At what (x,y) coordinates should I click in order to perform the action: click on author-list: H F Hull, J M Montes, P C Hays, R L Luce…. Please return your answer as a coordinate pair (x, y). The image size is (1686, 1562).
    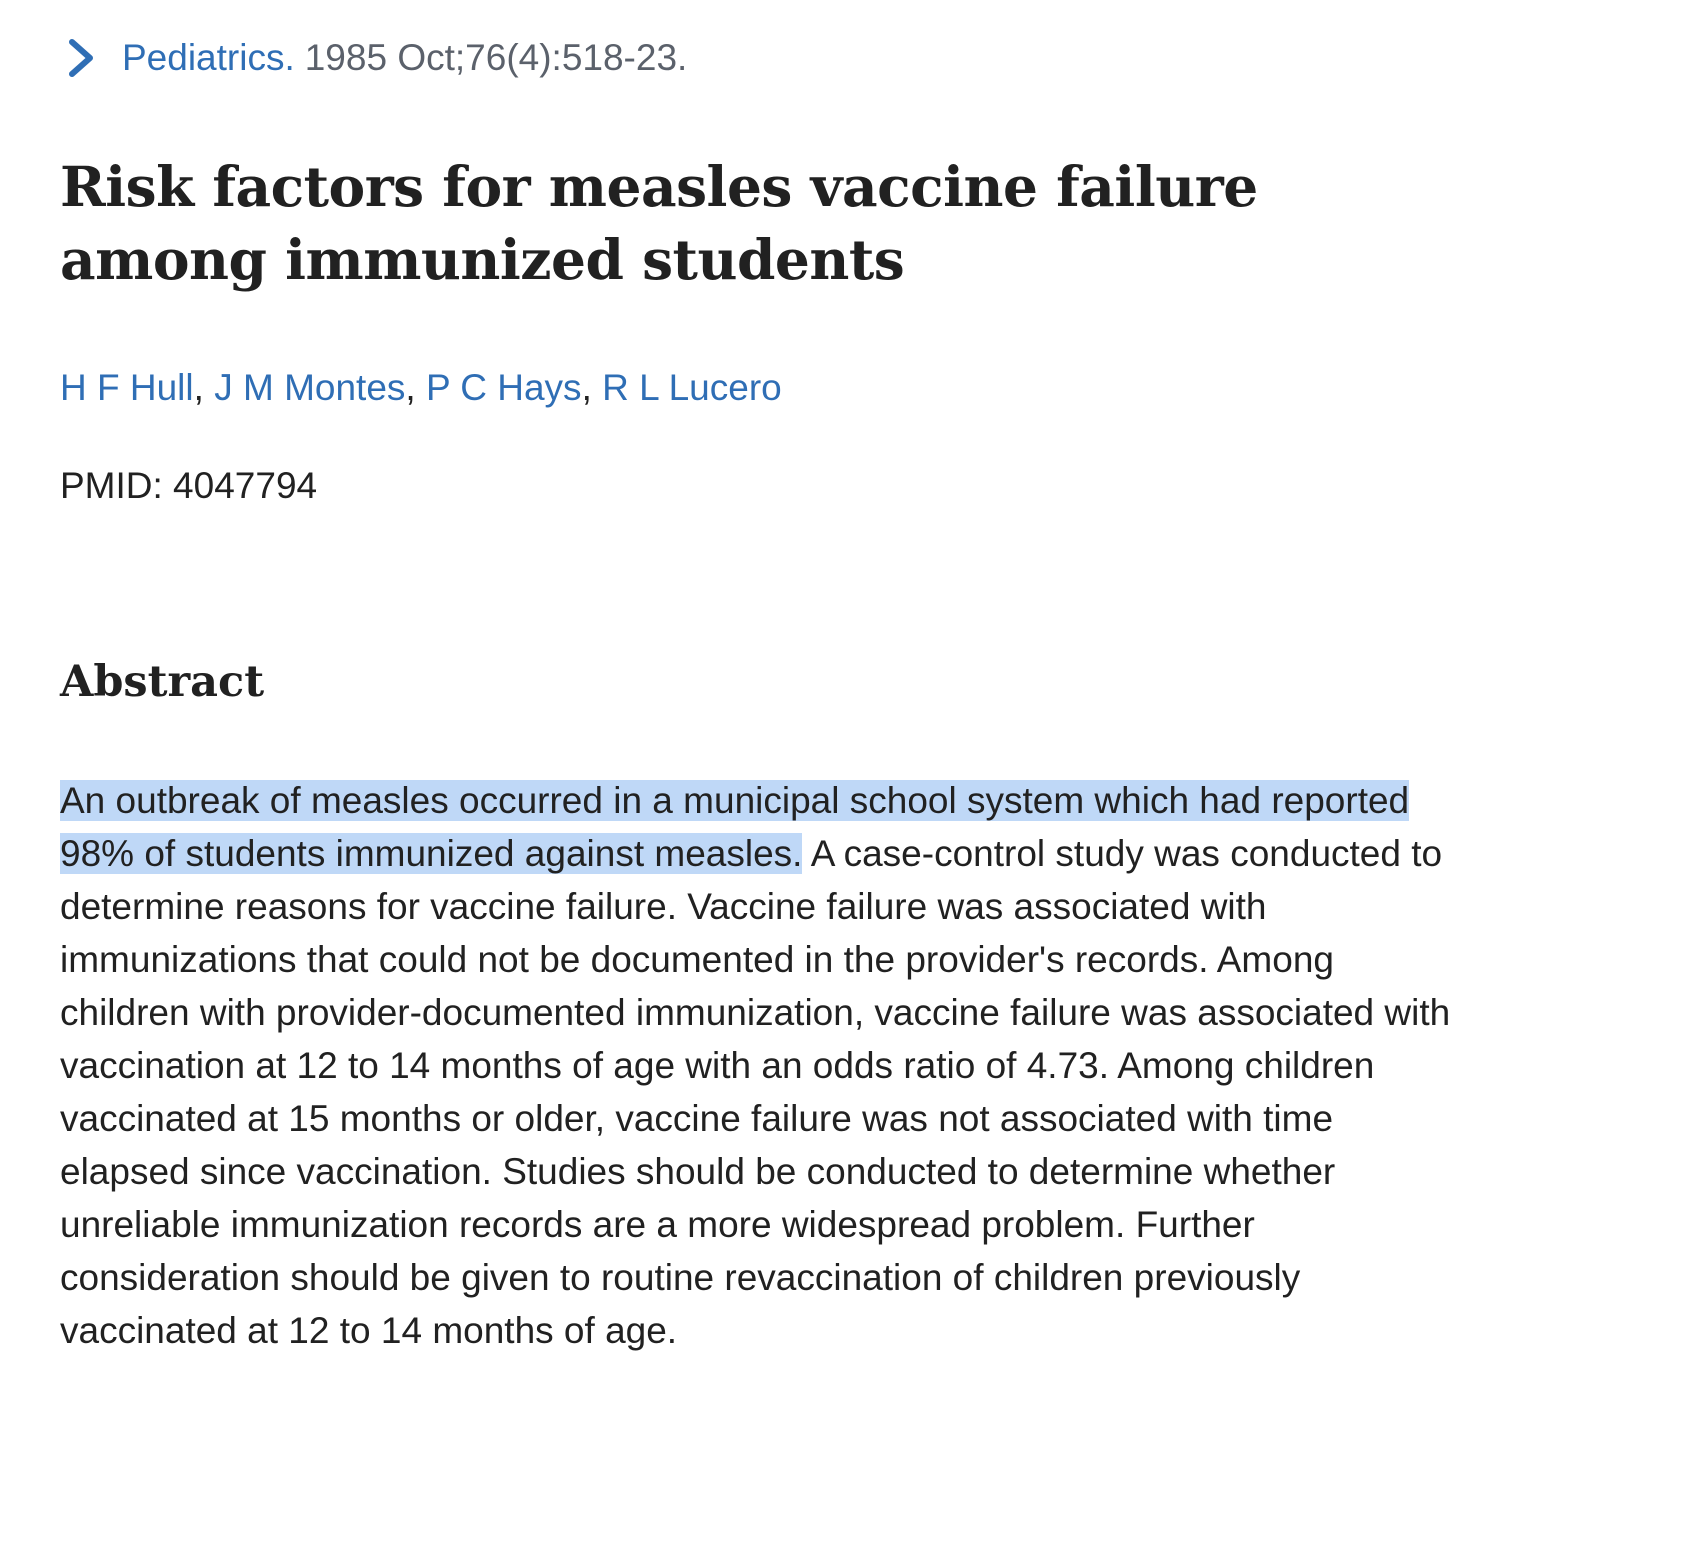
    Looking at the image, I should click on (421, 388).